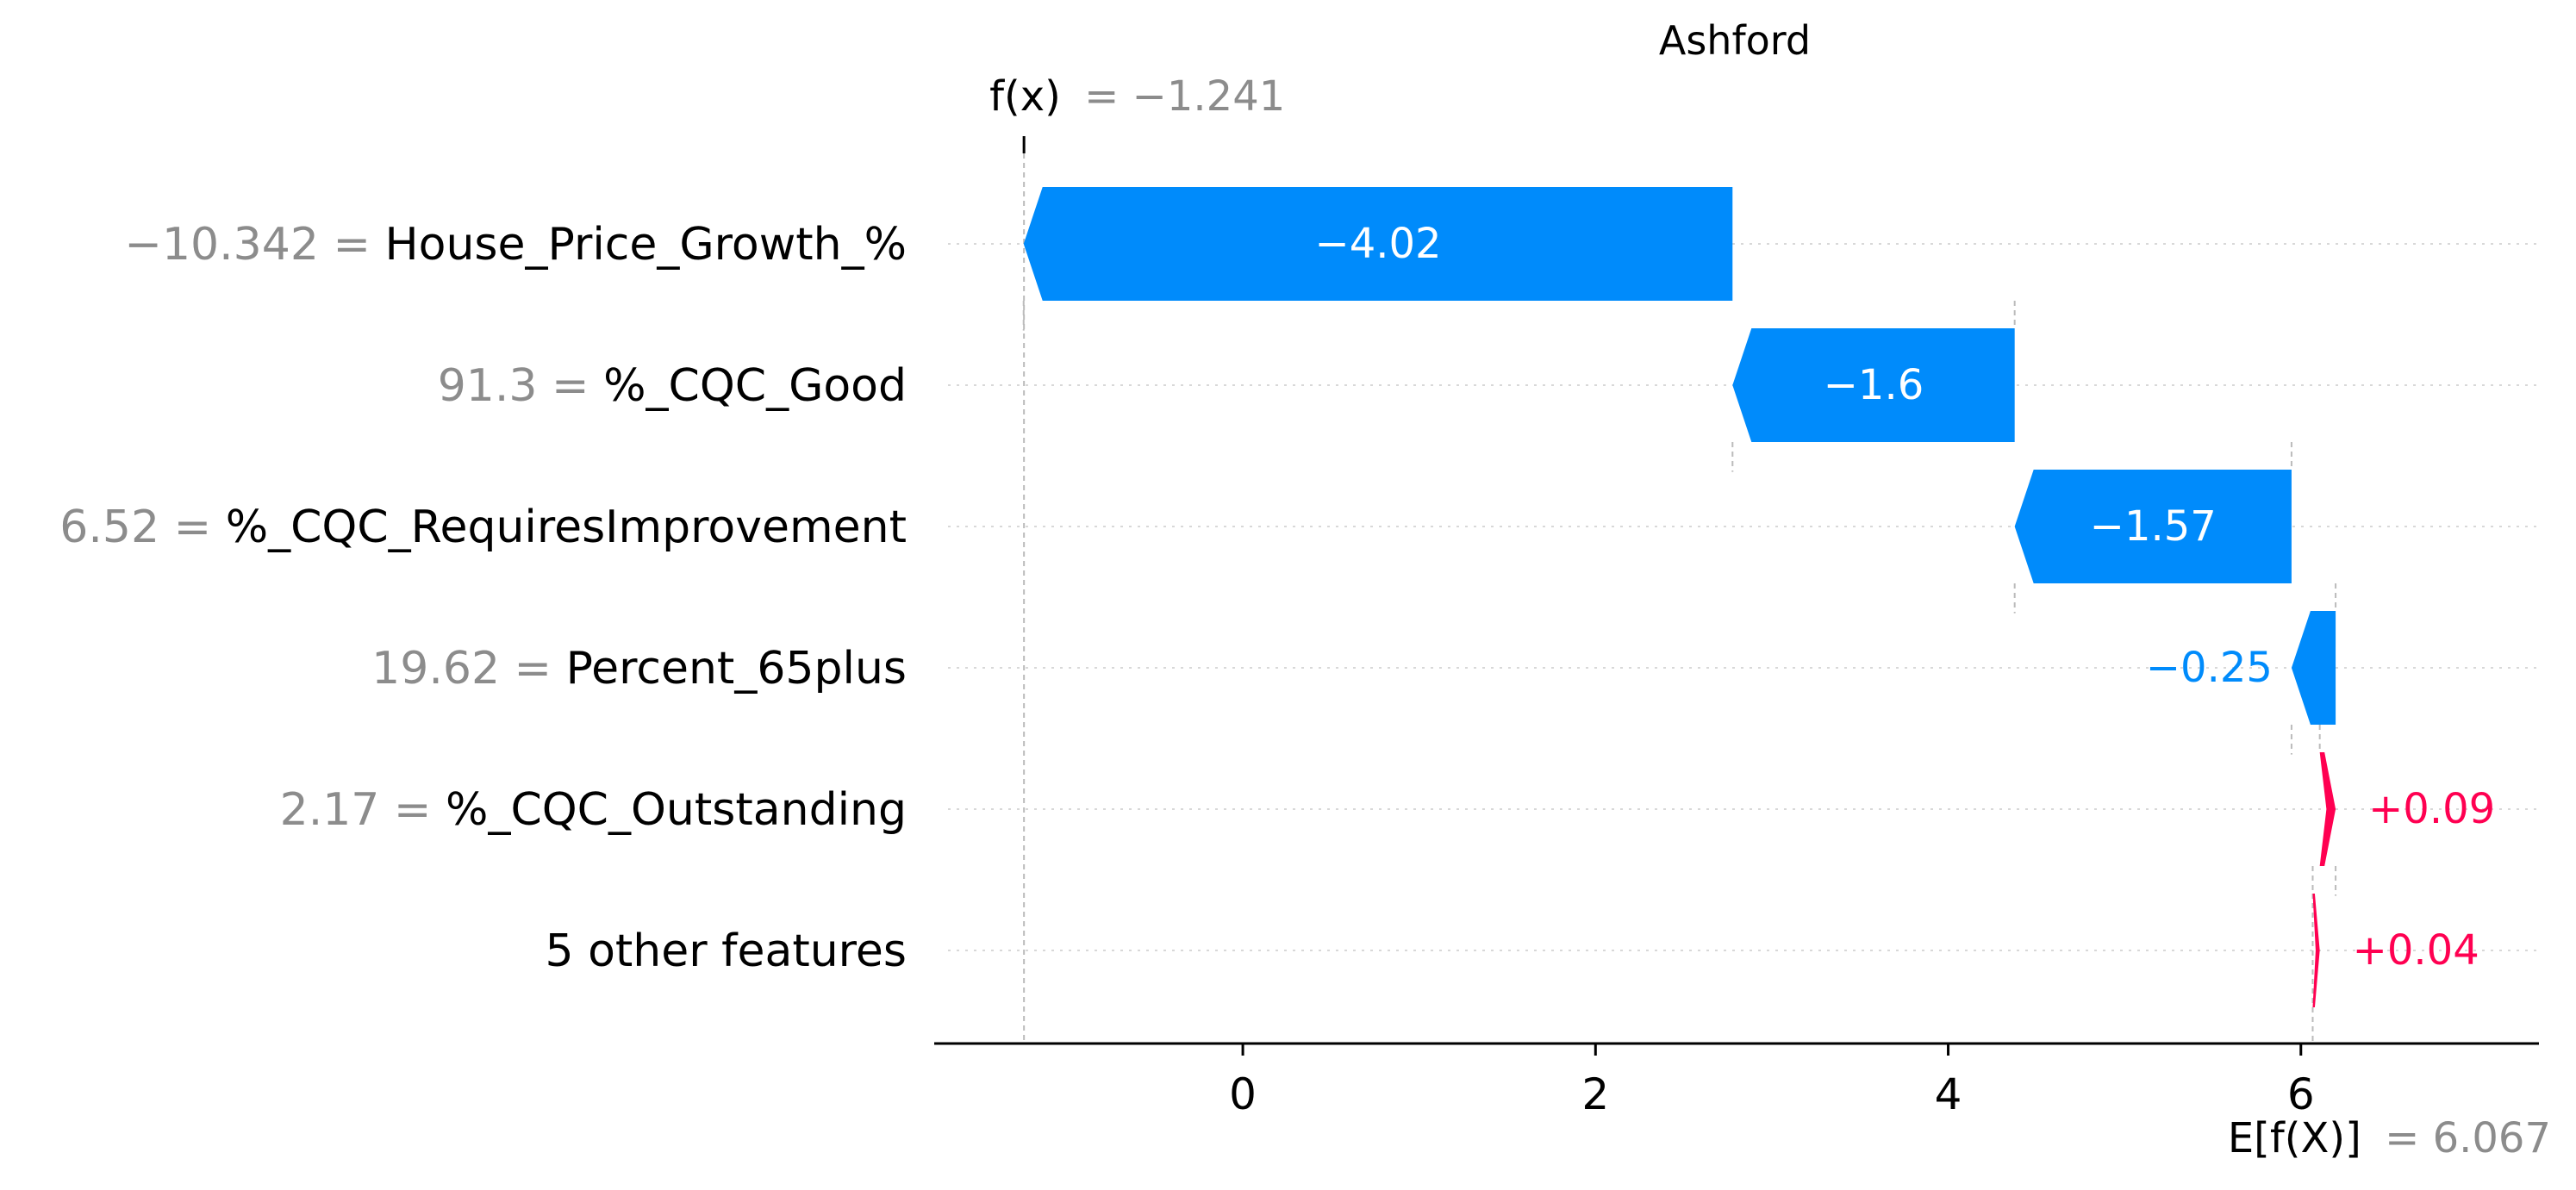 The width and height of the screenshot is (2576, 1190). What do you see at coordinates (1184, 96) in the screenshot?
I see `fx-value: = −1.241` at bounding box center [1184, 96].